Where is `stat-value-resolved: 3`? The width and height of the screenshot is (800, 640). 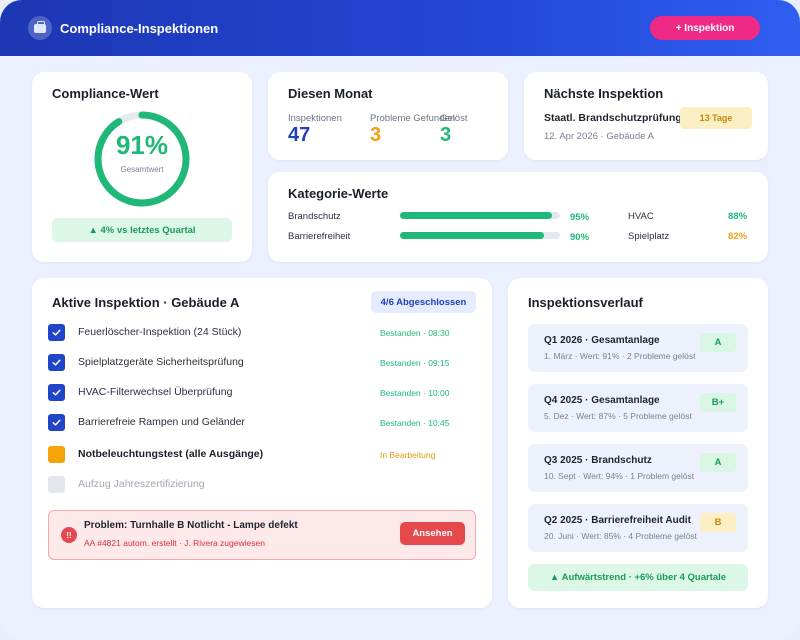 stat-value-resolved: 3 is located at coordinates (446, 135).